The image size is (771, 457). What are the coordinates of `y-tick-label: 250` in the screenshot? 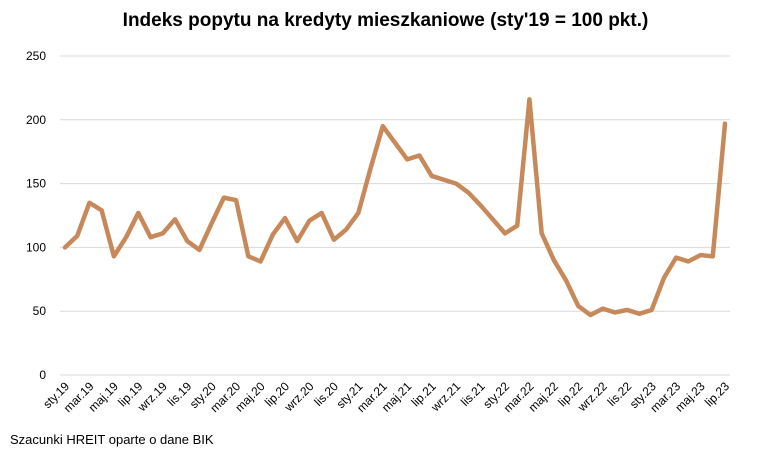 It's located at (36, 56).